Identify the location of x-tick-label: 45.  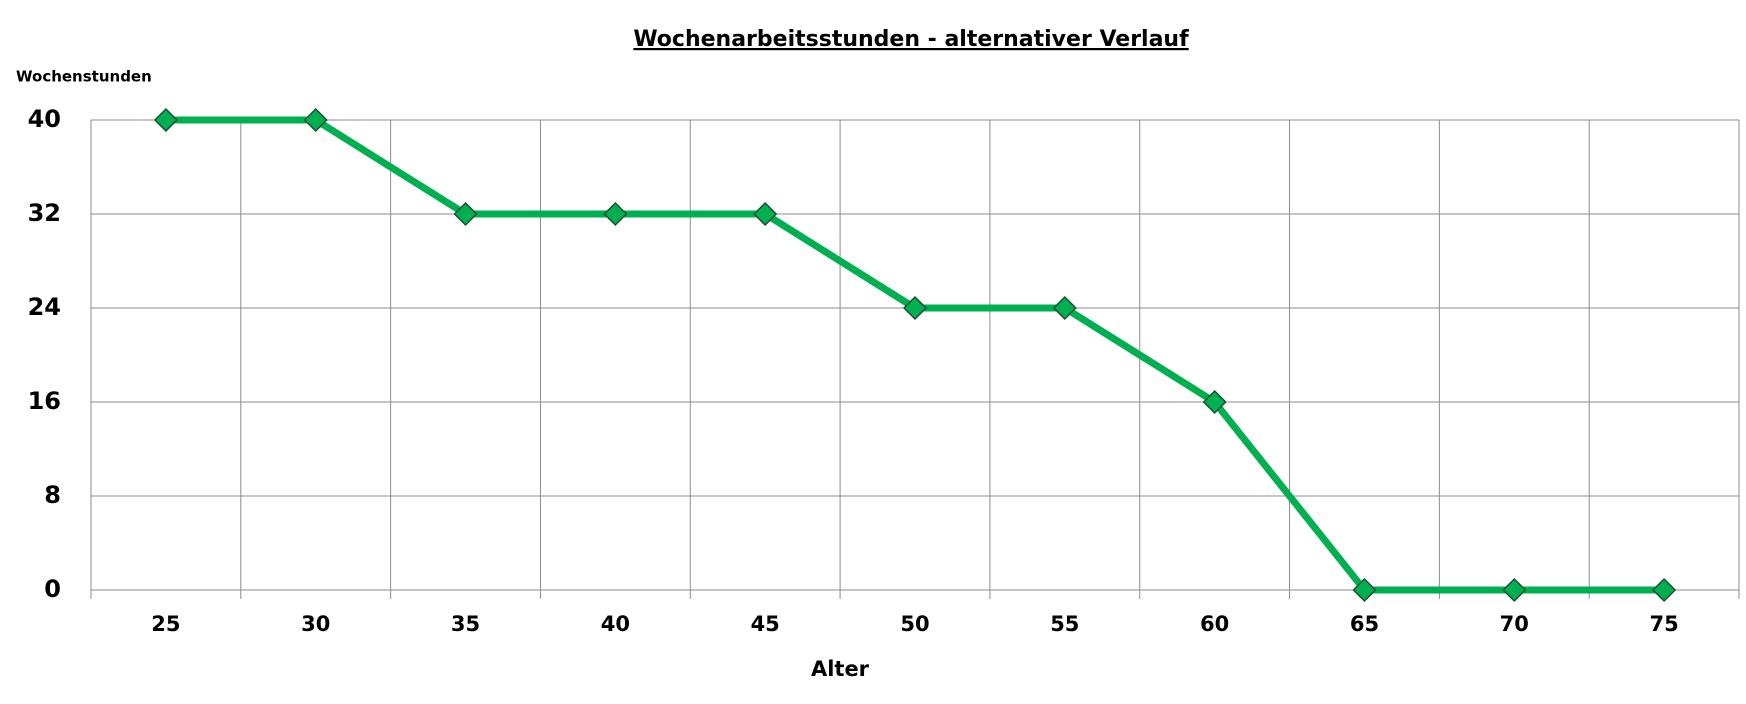
(765, 624).